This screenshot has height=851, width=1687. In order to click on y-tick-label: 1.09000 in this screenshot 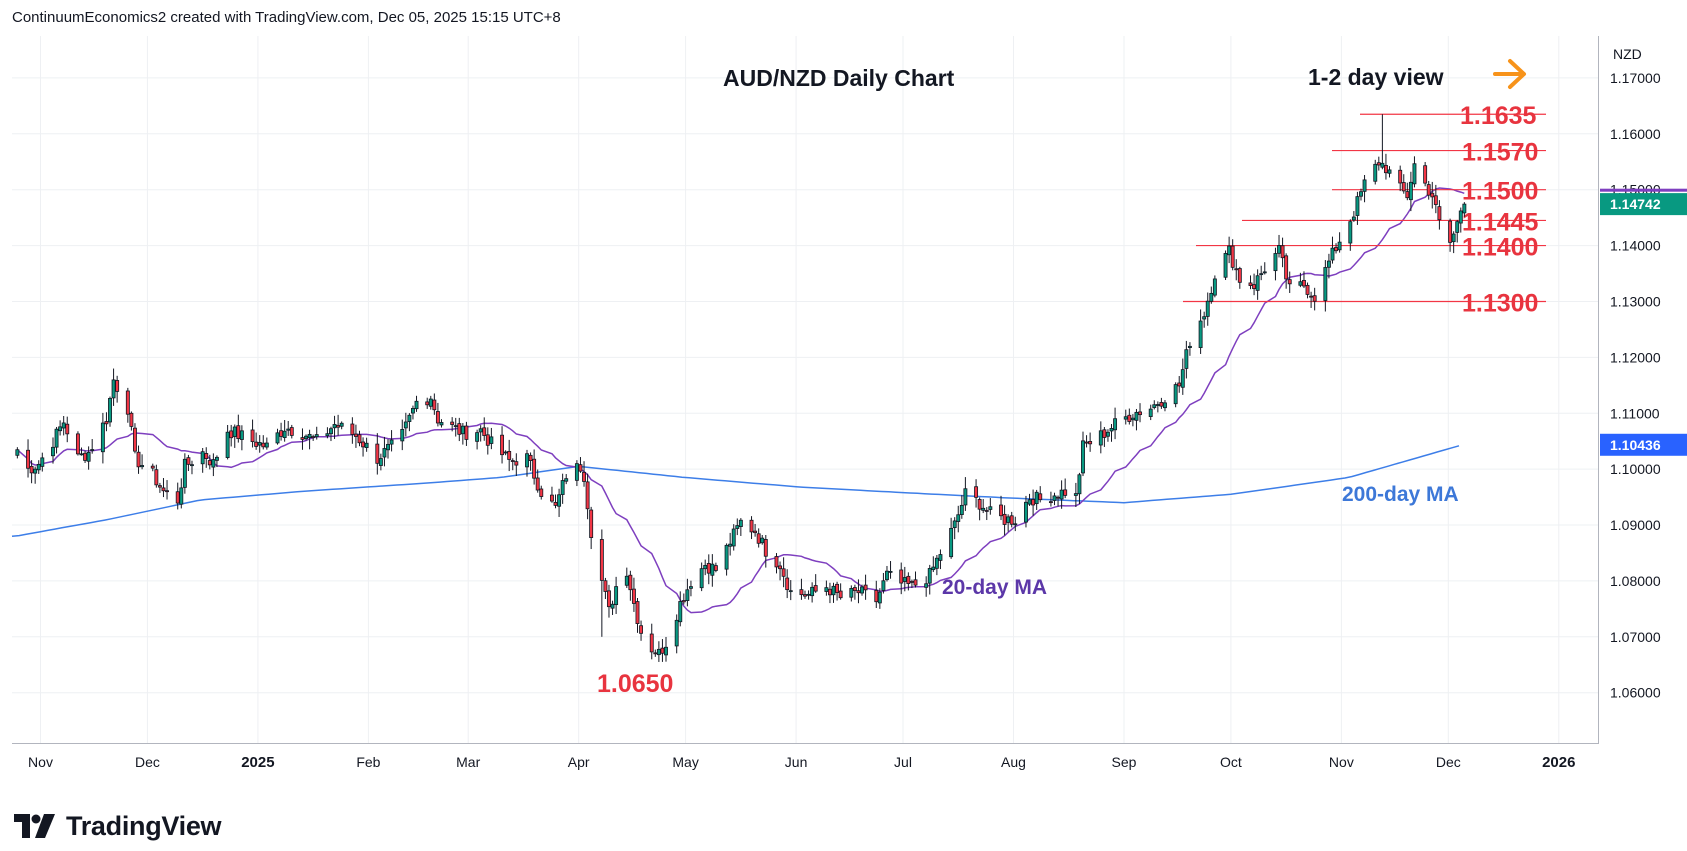, I will do `click(1635, 525)`.